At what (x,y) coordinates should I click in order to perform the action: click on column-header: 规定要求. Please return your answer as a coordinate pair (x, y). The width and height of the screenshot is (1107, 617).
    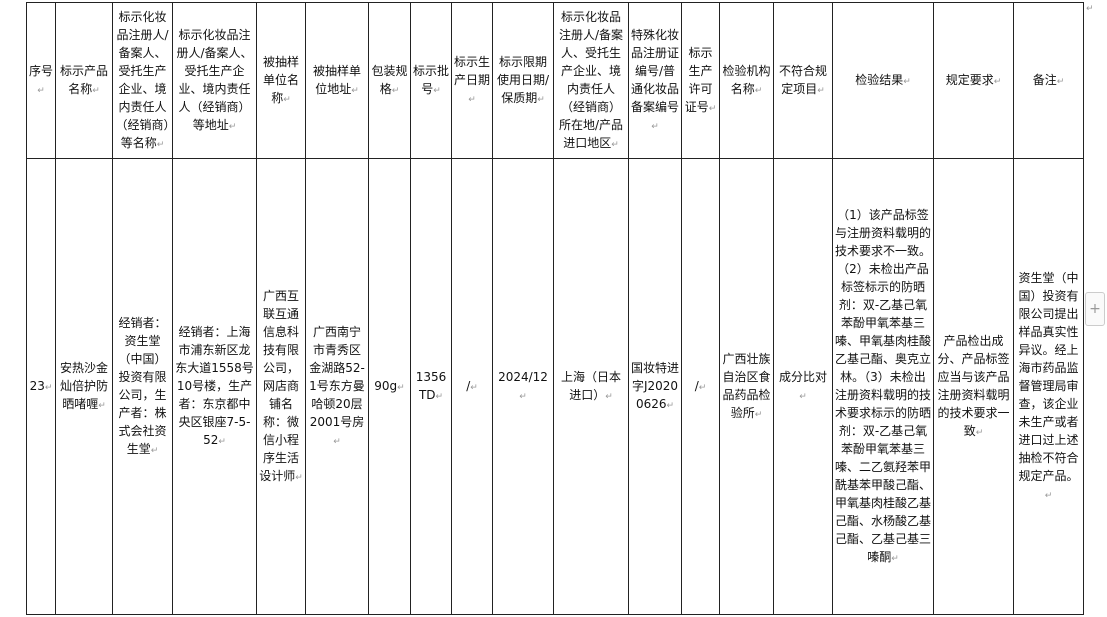
    Looking at the image, I should click on (973, 80).